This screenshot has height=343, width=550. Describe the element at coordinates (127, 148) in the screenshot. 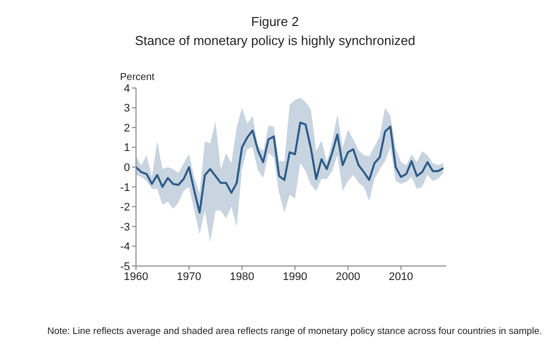

I see `y-tick-label: 1` at that location.